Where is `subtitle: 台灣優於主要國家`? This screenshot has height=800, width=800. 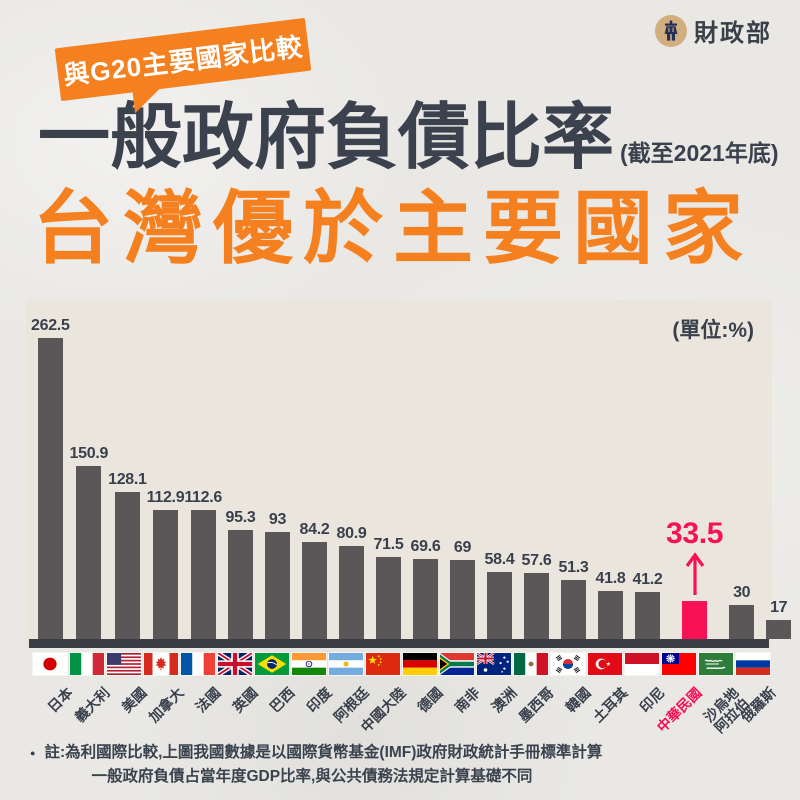
subtitle: 台灣優於主要國家 is located at coordinates (393, 228).